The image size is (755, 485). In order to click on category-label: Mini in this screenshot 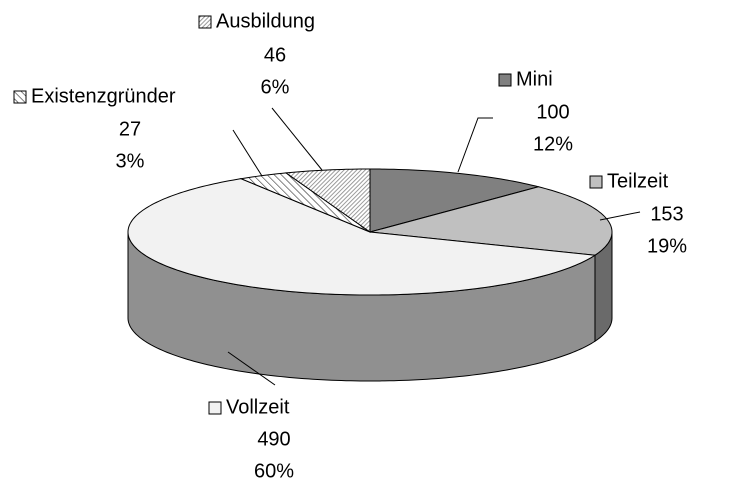, I will do `click(534, 79)`.